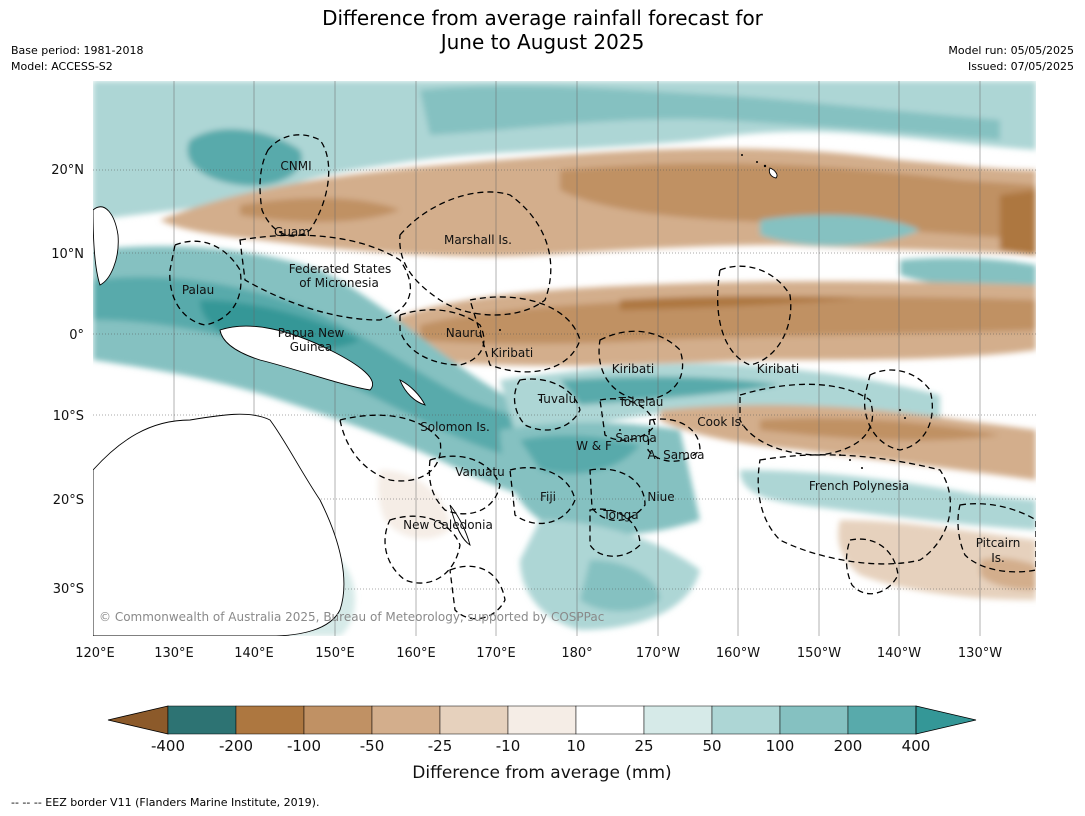 This screenshot has height=816, width=1085. Describe the element at coordinates (311, 333) in the screenshot. I see `place-label-png-line-1: Papua New` at that location.